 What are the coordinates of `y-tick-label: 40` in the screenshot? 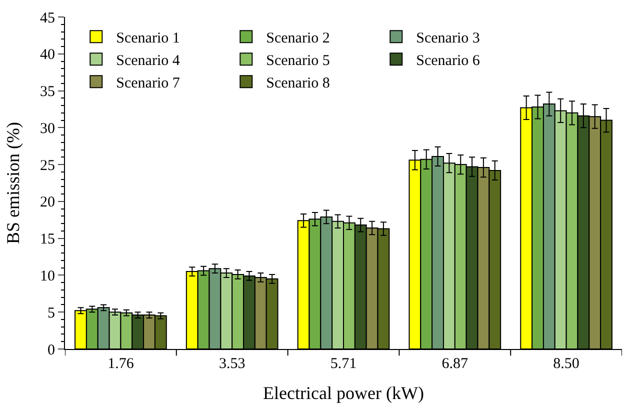 It's located at (47, 55).